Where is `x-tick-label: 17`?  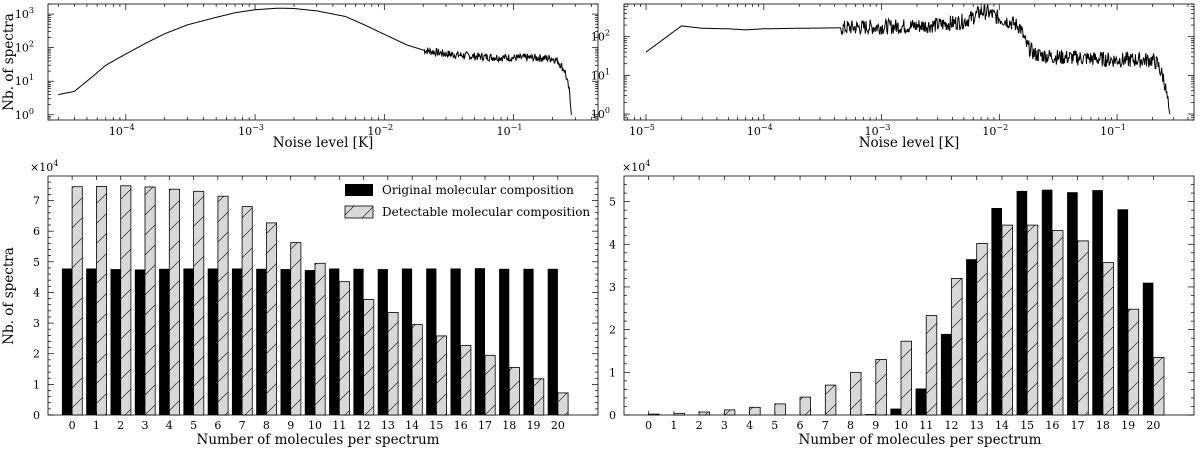 x-tick-label: 17 is located at coordinates (1078, 425).